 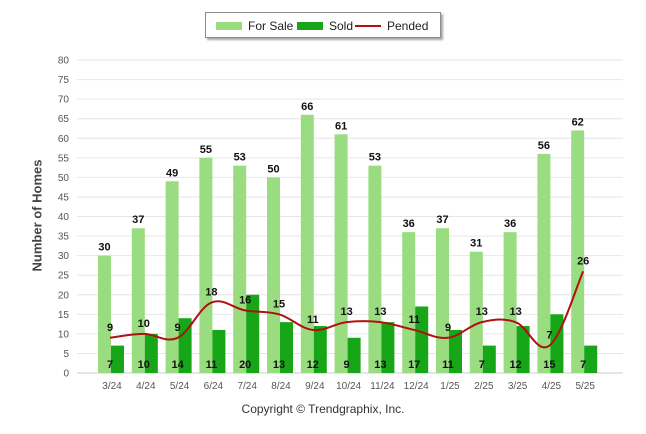 I want to click on x-tick-label: 1/25, so click(x=450, y=386).